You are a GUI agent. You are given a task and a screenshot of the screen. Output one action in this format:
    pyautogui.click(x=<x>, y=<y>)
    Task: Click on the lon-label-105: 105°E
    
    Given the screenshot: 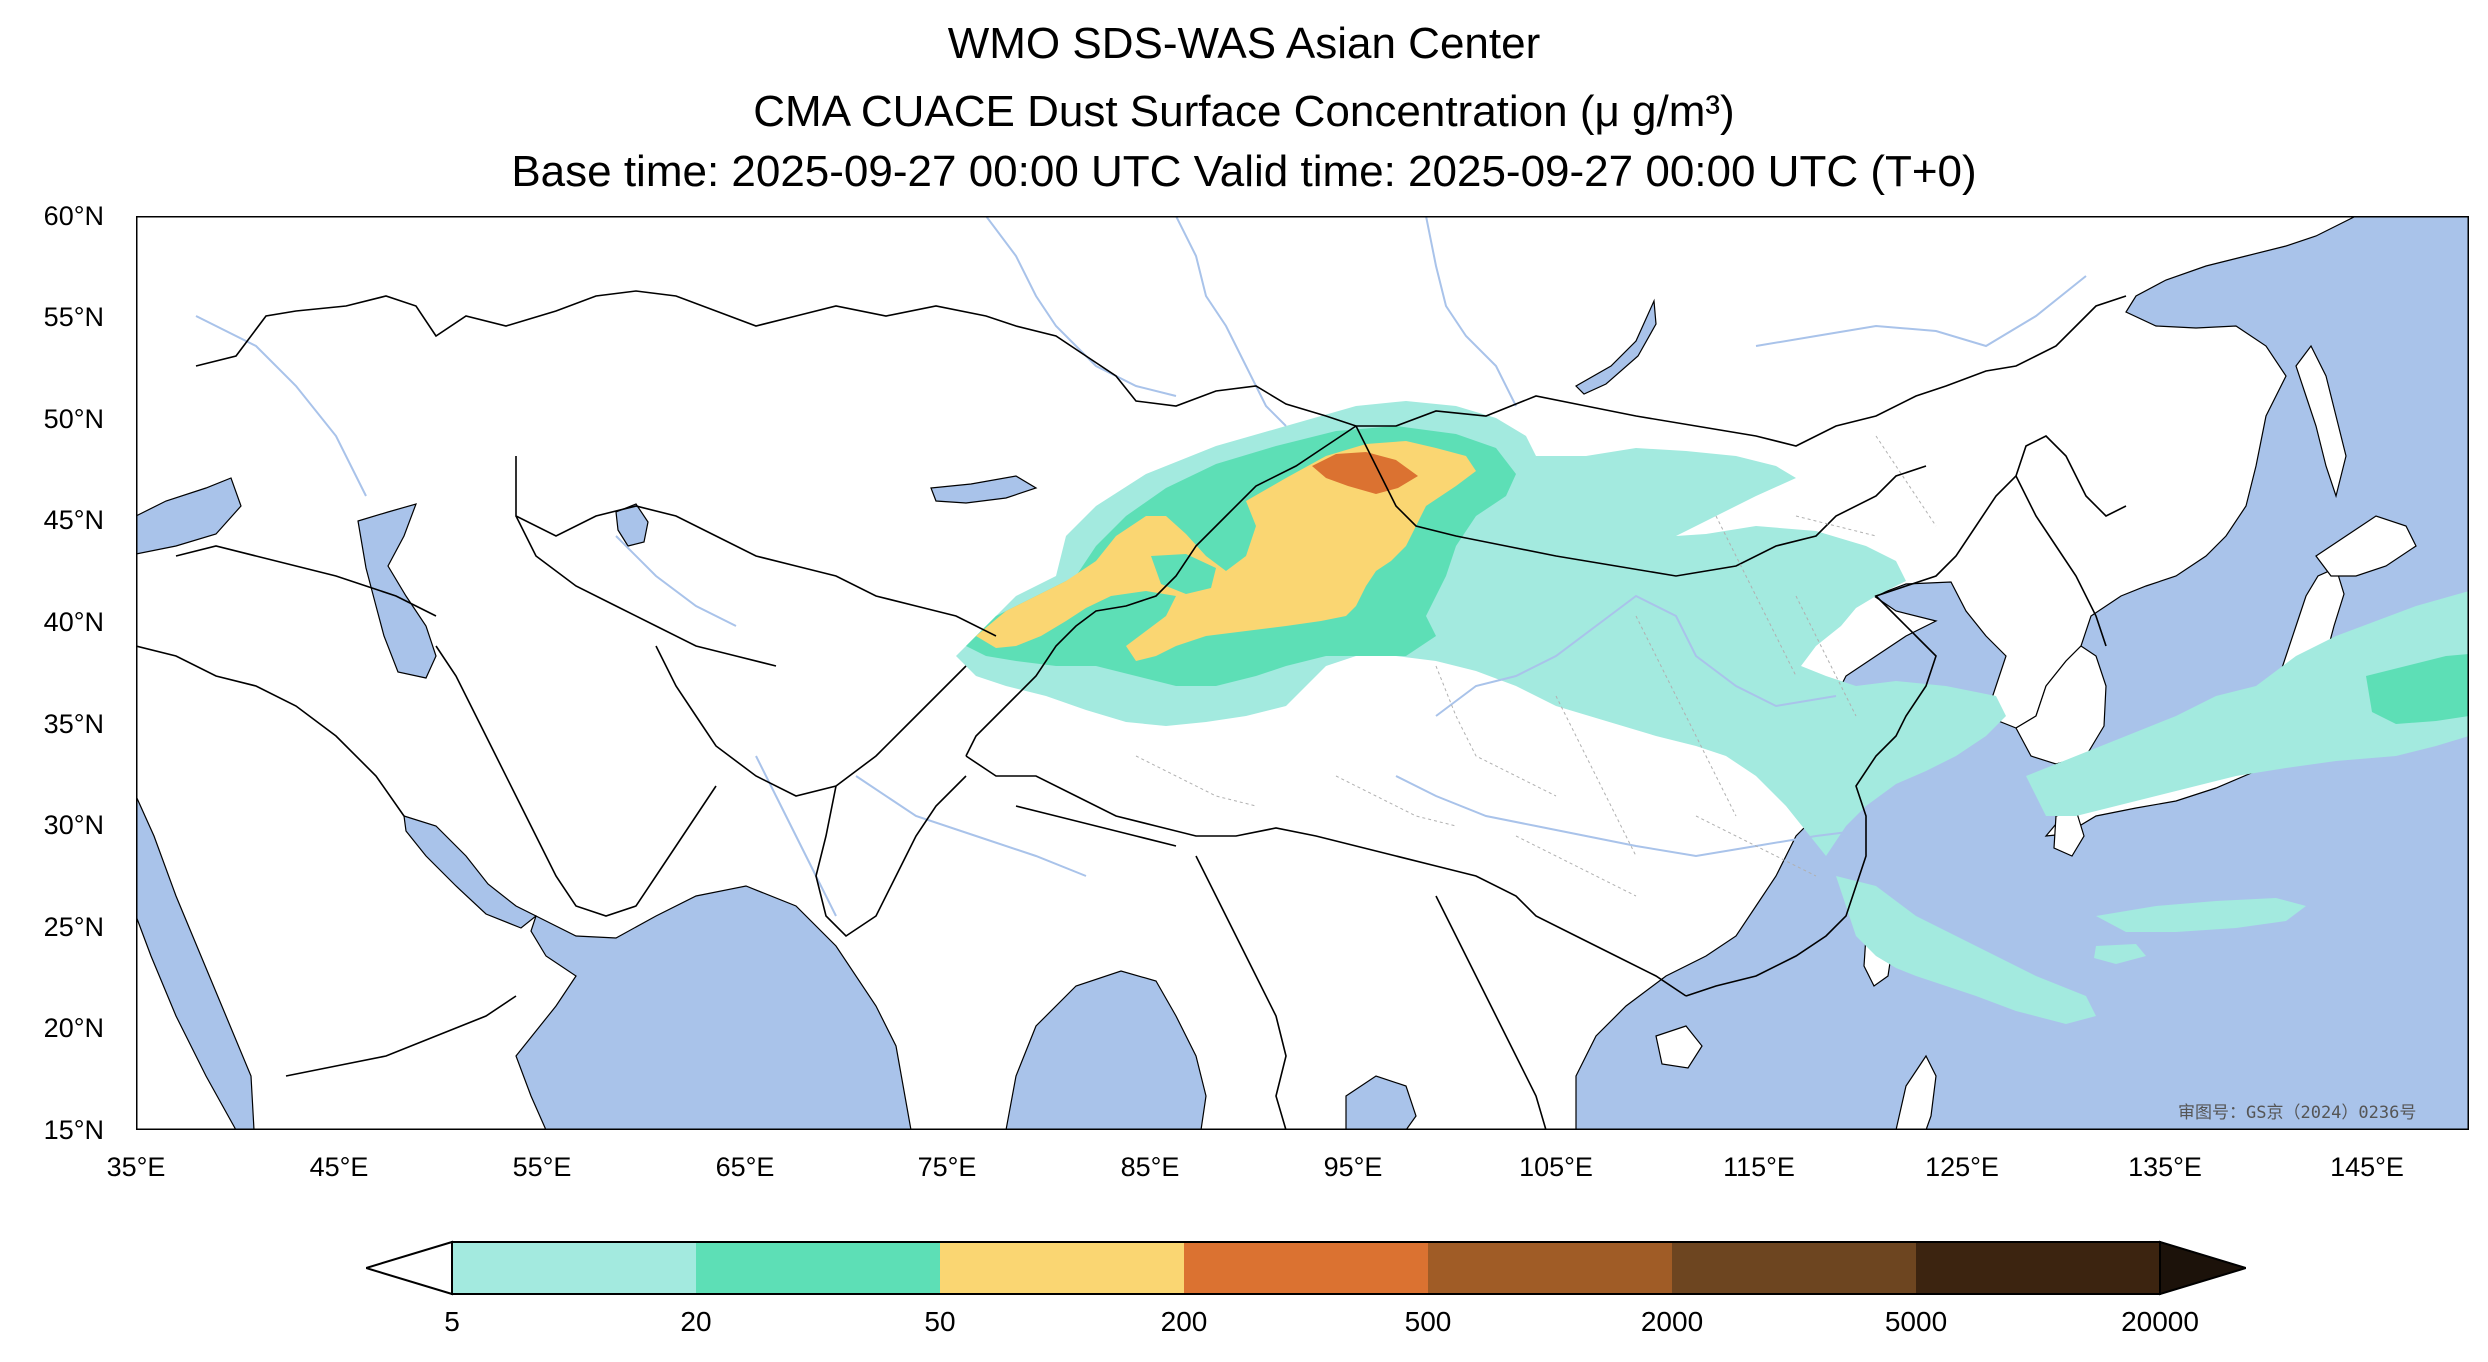 What is the action you would take?
    pyautogui.click(x=1556, y=1167)
    